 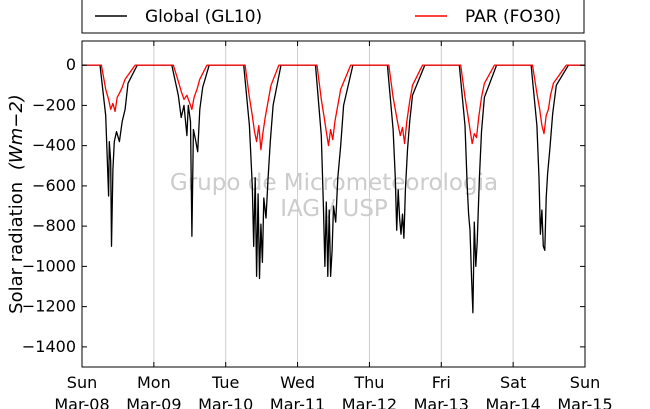 What do you see at coordinates (54, 185) in the screenshot?
I see `y-tick-label: −600` at bounding box center [54, 185].